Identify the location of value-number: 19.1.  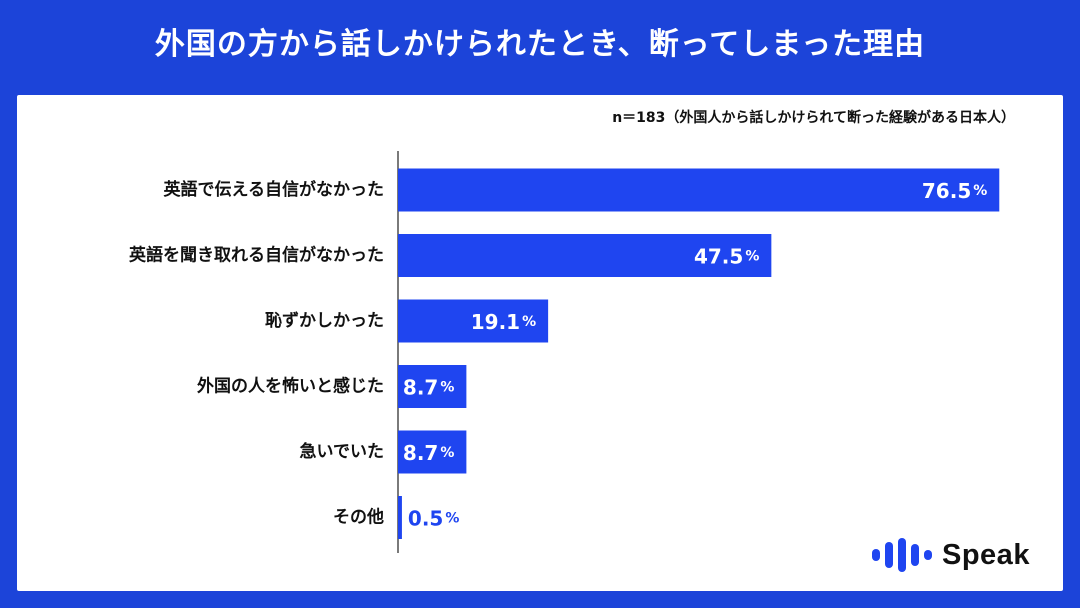
(495, 322).